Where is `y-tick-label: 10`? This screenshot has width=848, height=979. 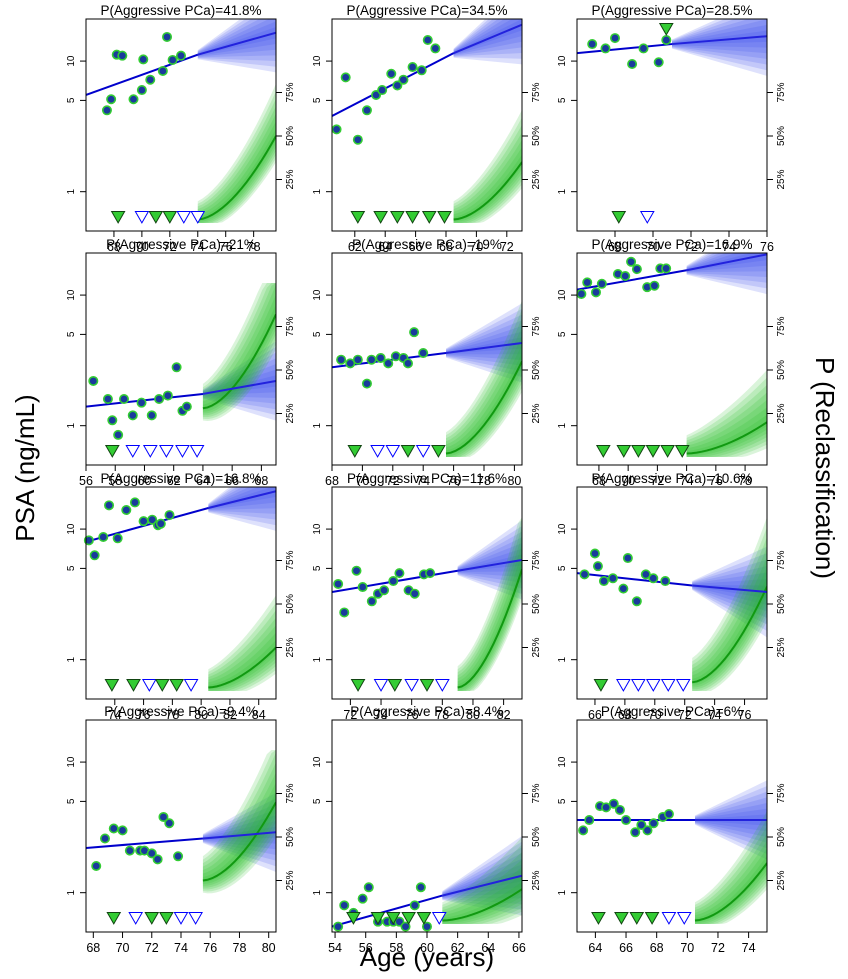 y-tick-label: 10 is located at coordinates (317, 61).